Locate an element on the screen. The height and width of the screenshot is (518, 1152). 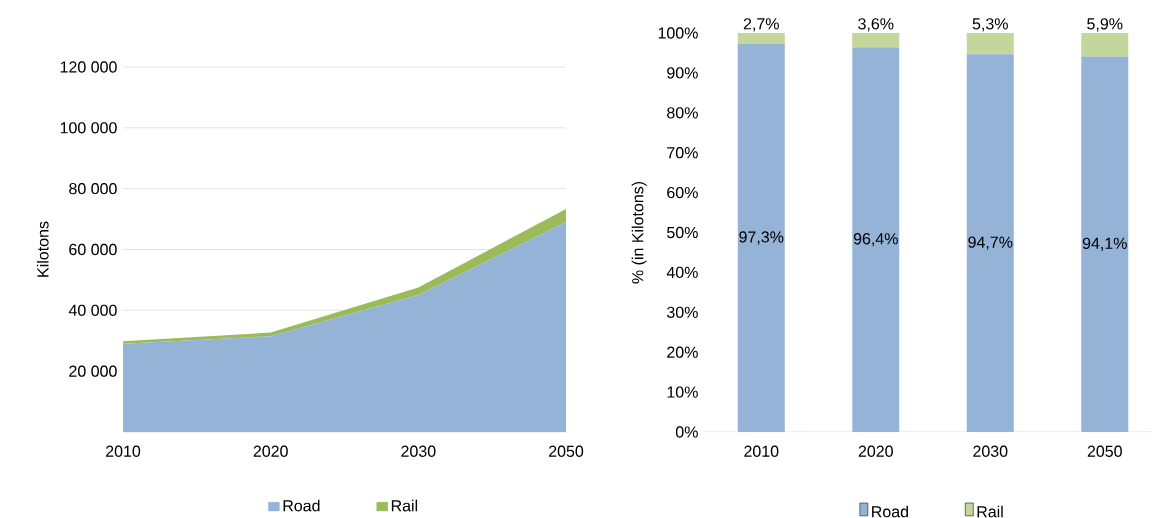
y-tick-label: 120 000 is located at coordinates (88, 67).